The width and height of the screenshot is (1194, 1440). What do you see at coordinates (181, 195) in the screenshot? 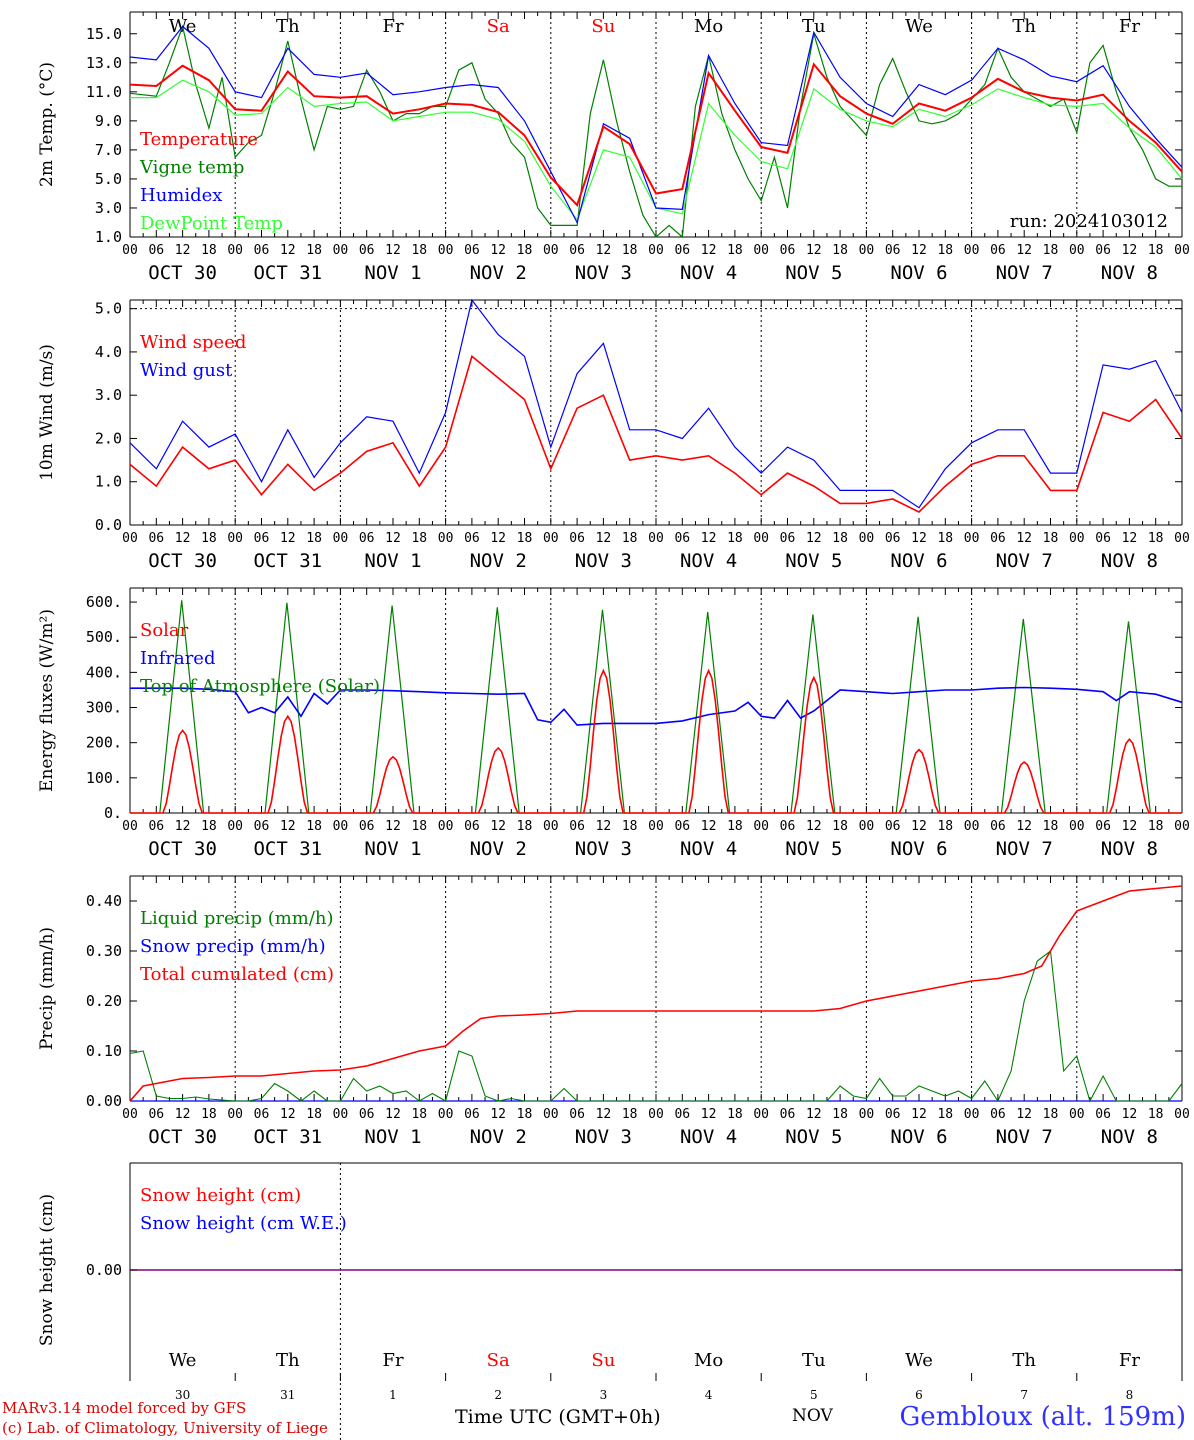
I see `legend-entry: Humidex` at bounding box center [181, 195].